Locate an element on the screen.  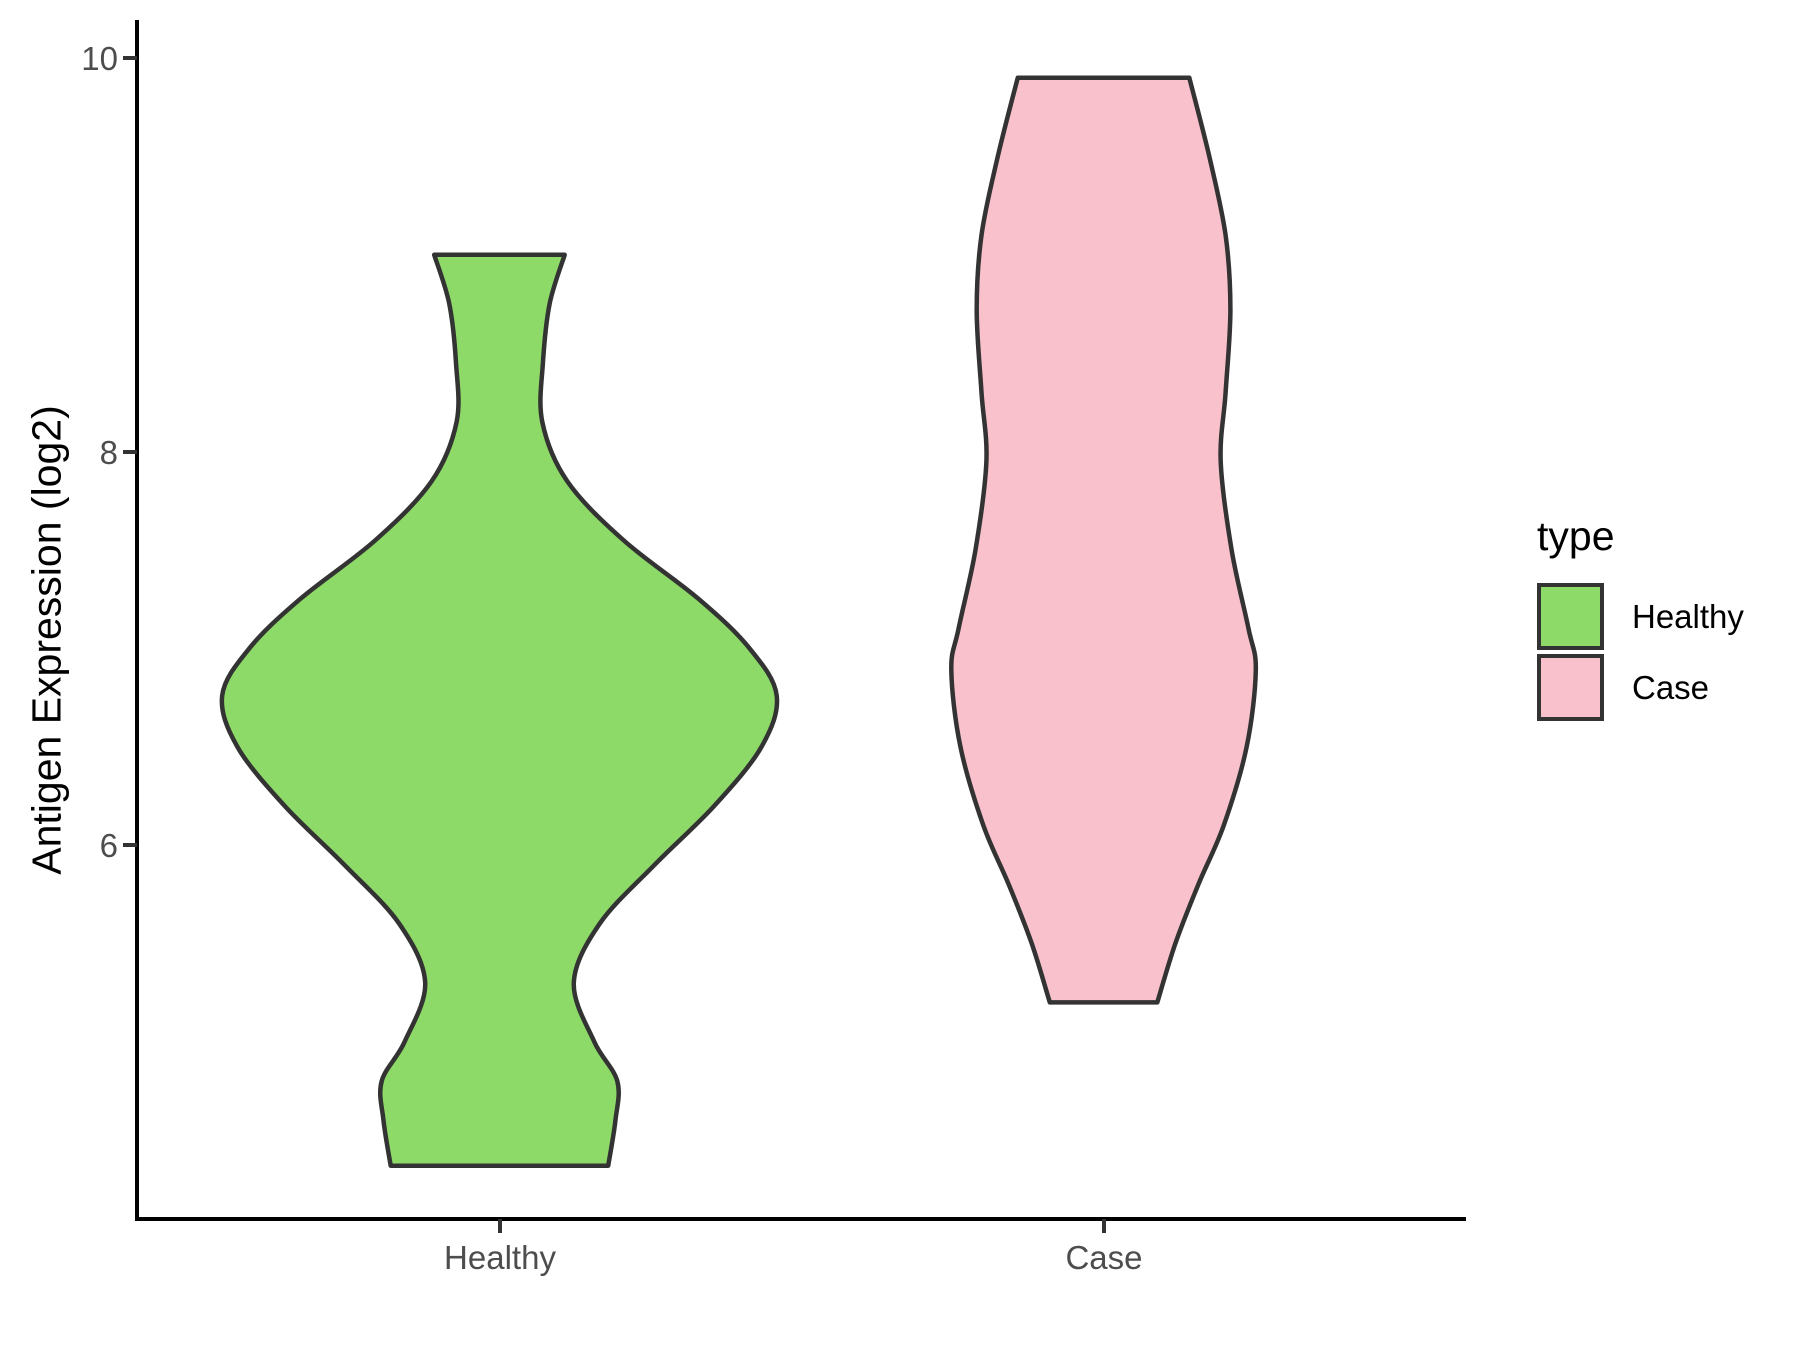
legend-label-healthy: Healthy is located at coordinates (1688, 616).